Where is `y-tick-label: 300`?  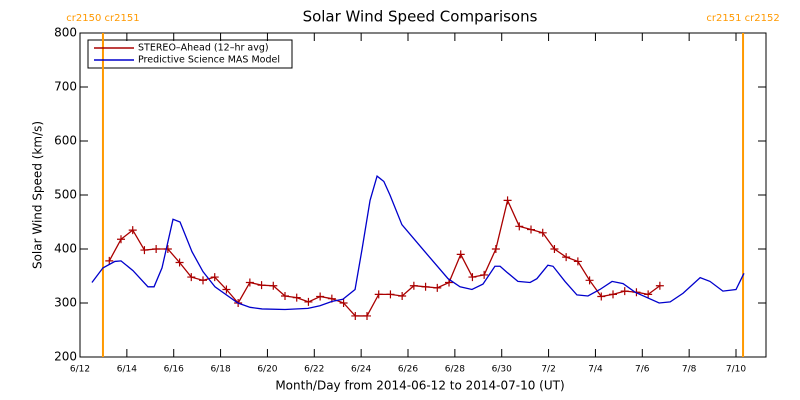 y-tick-label: 300 is located at coordinates (65, 303).